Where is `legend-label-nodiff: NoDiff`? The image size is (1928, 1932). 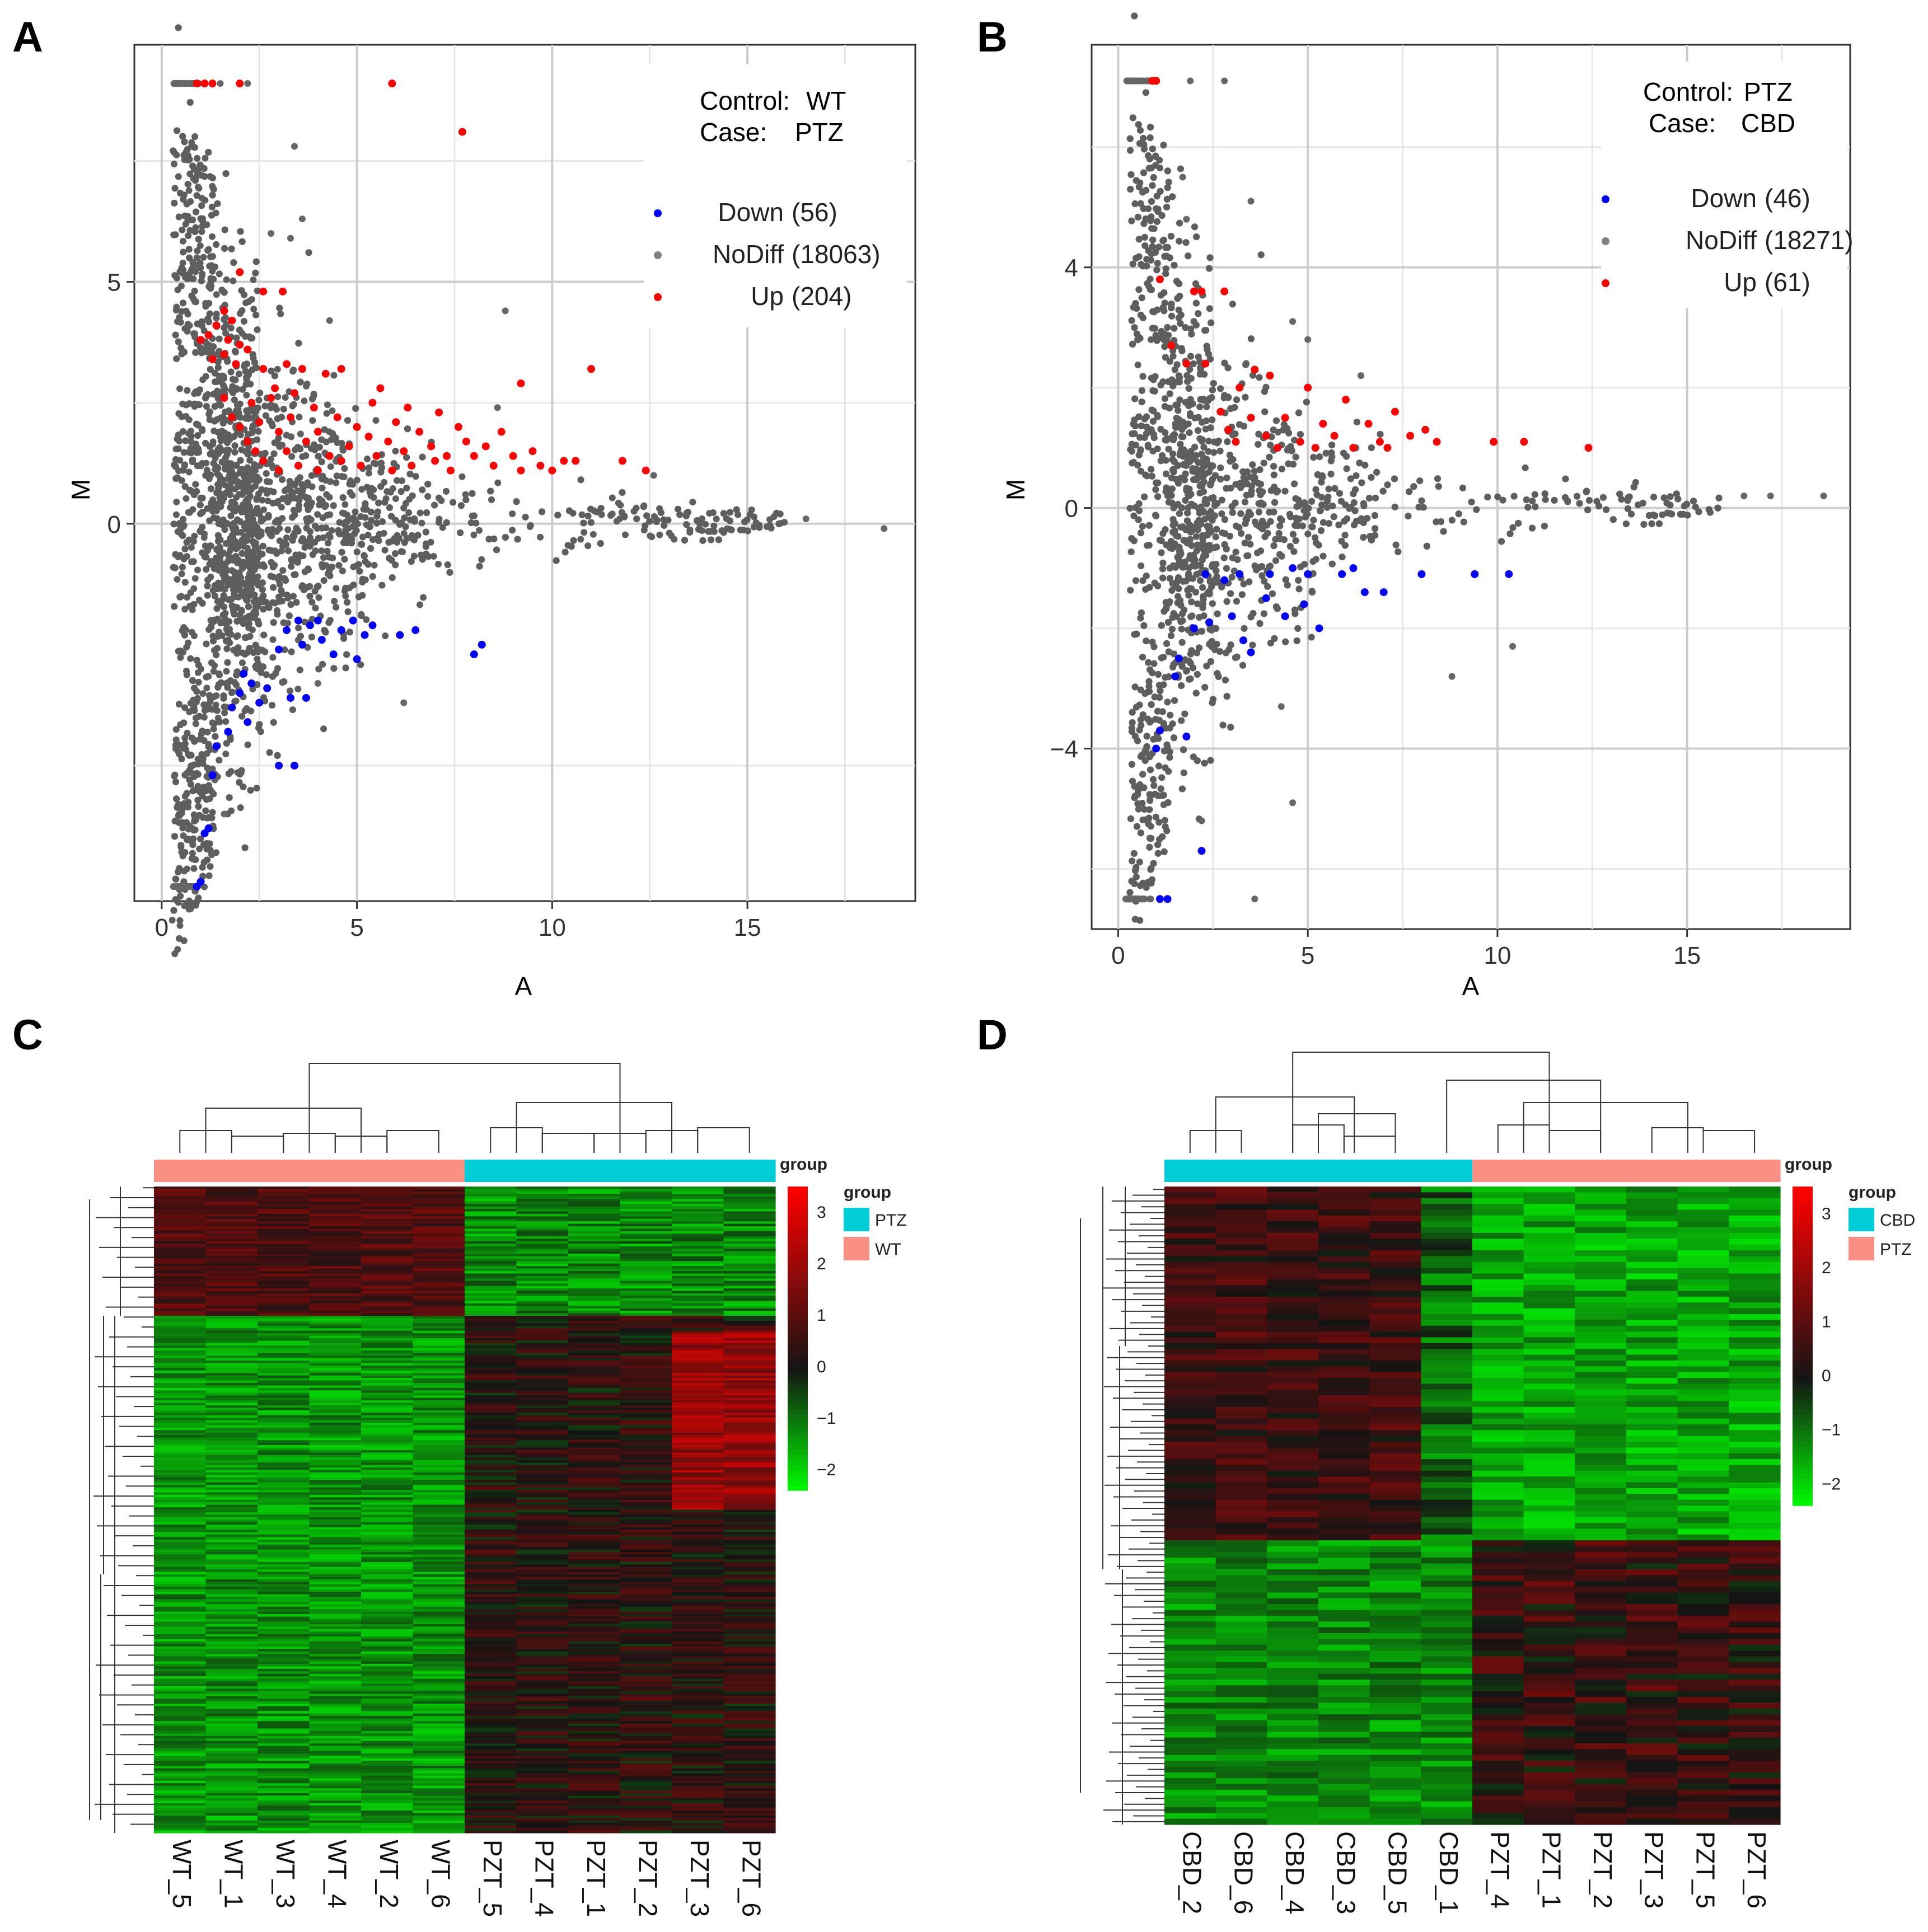 legend-label-nodiff: NoDiff is located at coordinates (748, 254).